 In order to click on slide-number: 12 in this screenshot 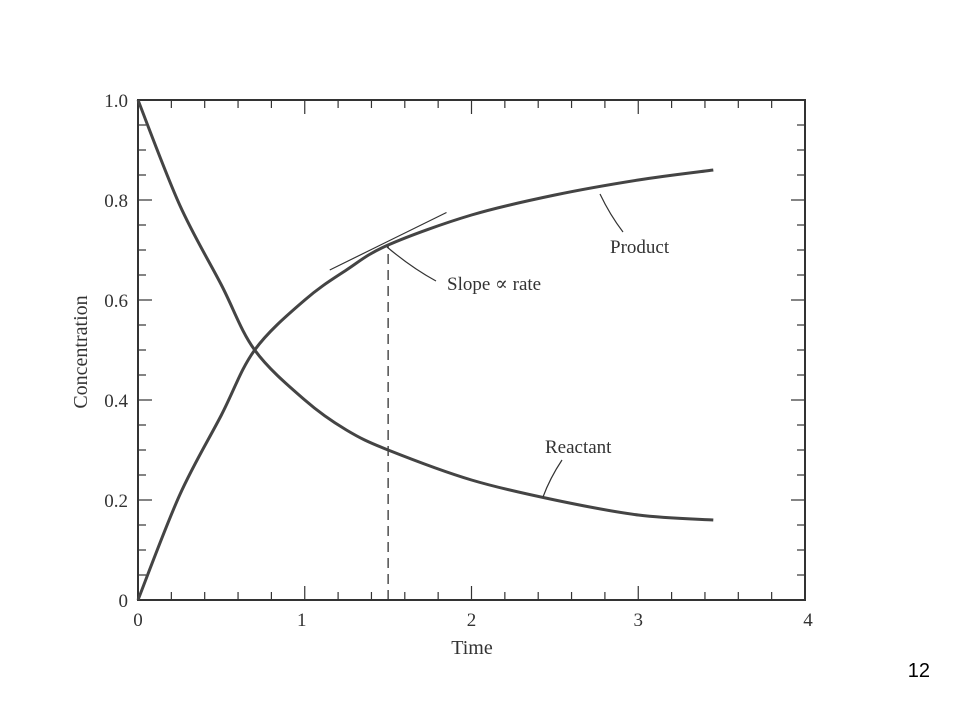, I will do `click(918, 671)`.